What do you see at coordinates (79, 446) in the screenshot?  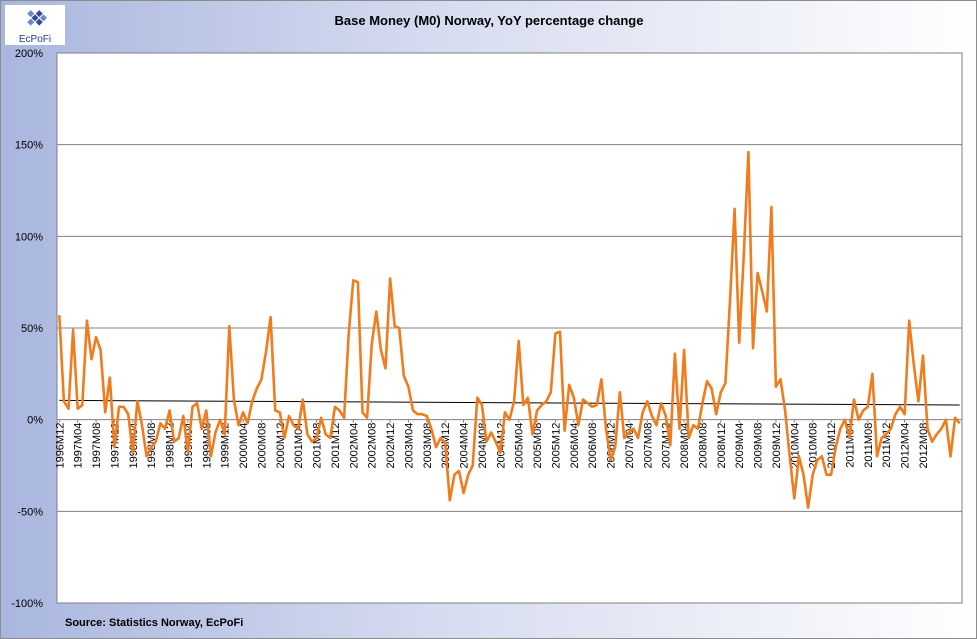 I see `x-tick-label: 1997M04` at bounding box center [79, 446].